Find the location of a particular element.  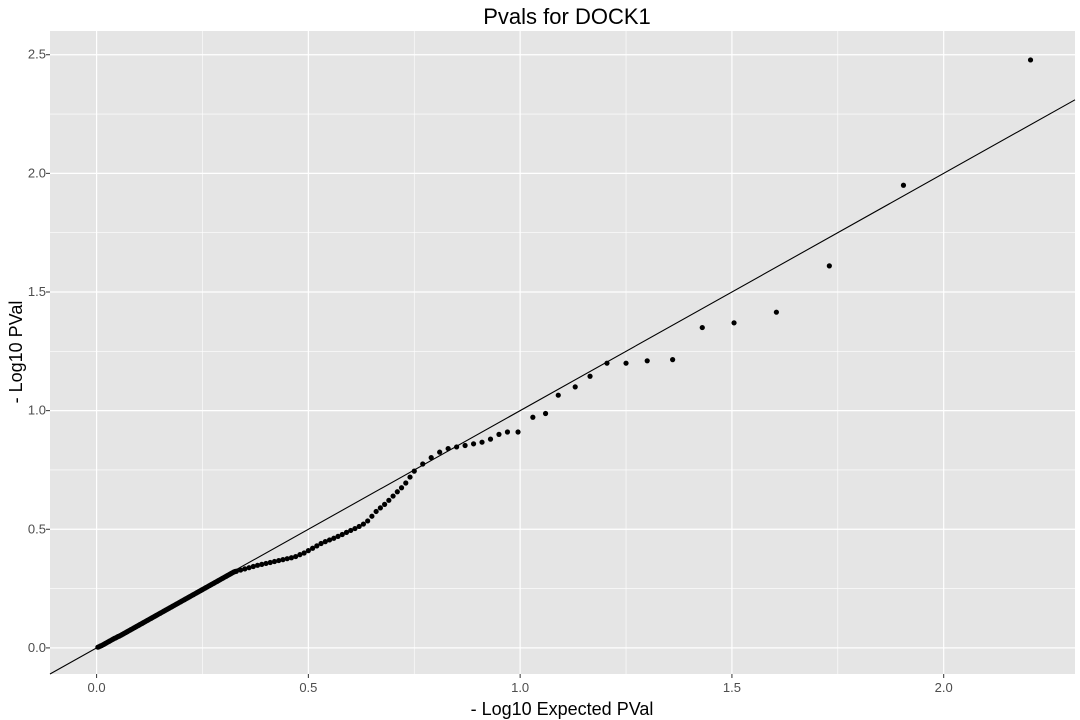

x-tick-label: 1.0 is located at coordinates (520, 687).